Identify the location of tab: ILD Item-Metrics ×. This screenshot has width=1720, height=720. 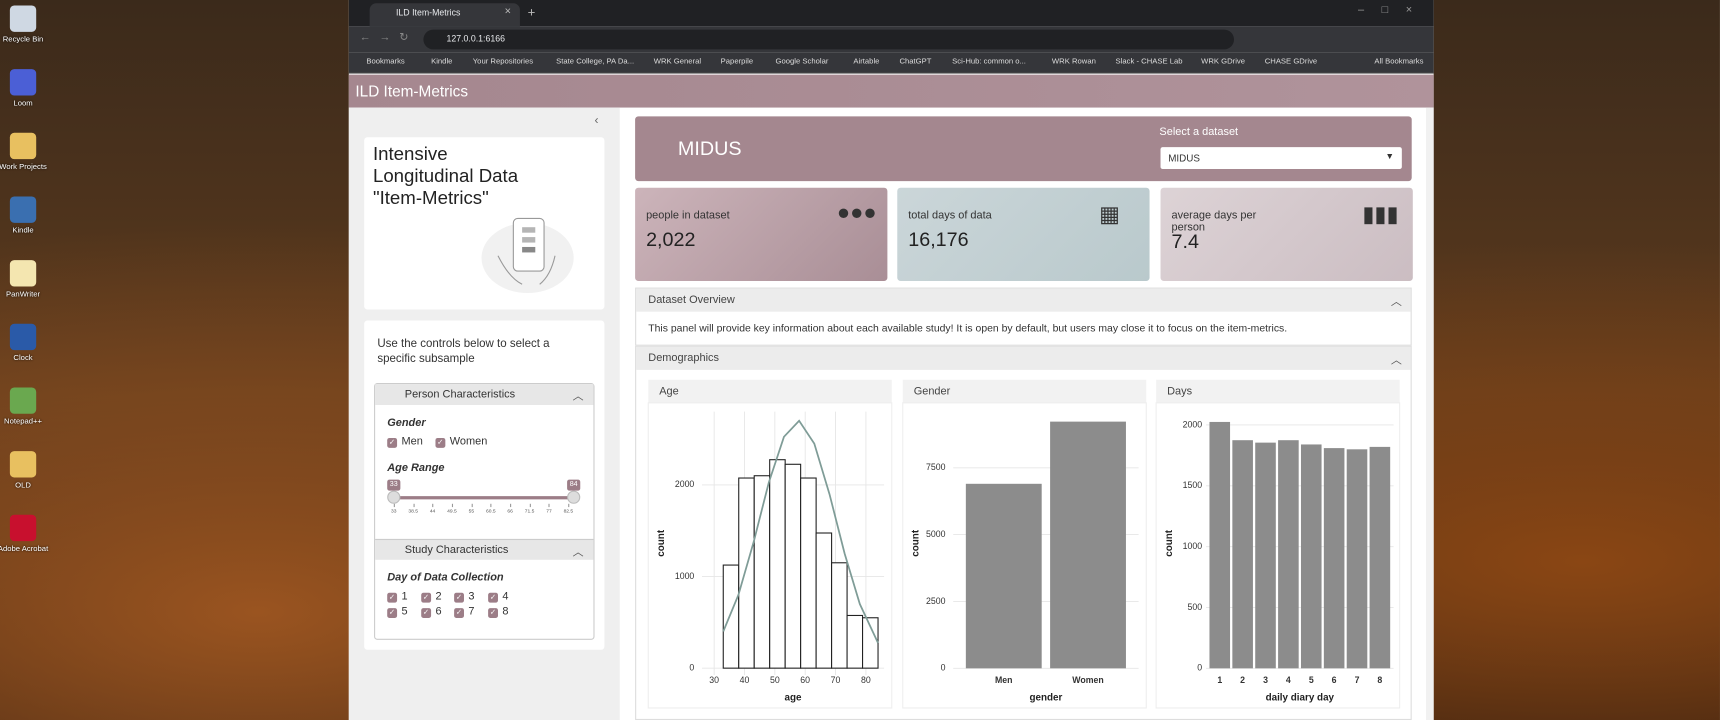
(444, 15).